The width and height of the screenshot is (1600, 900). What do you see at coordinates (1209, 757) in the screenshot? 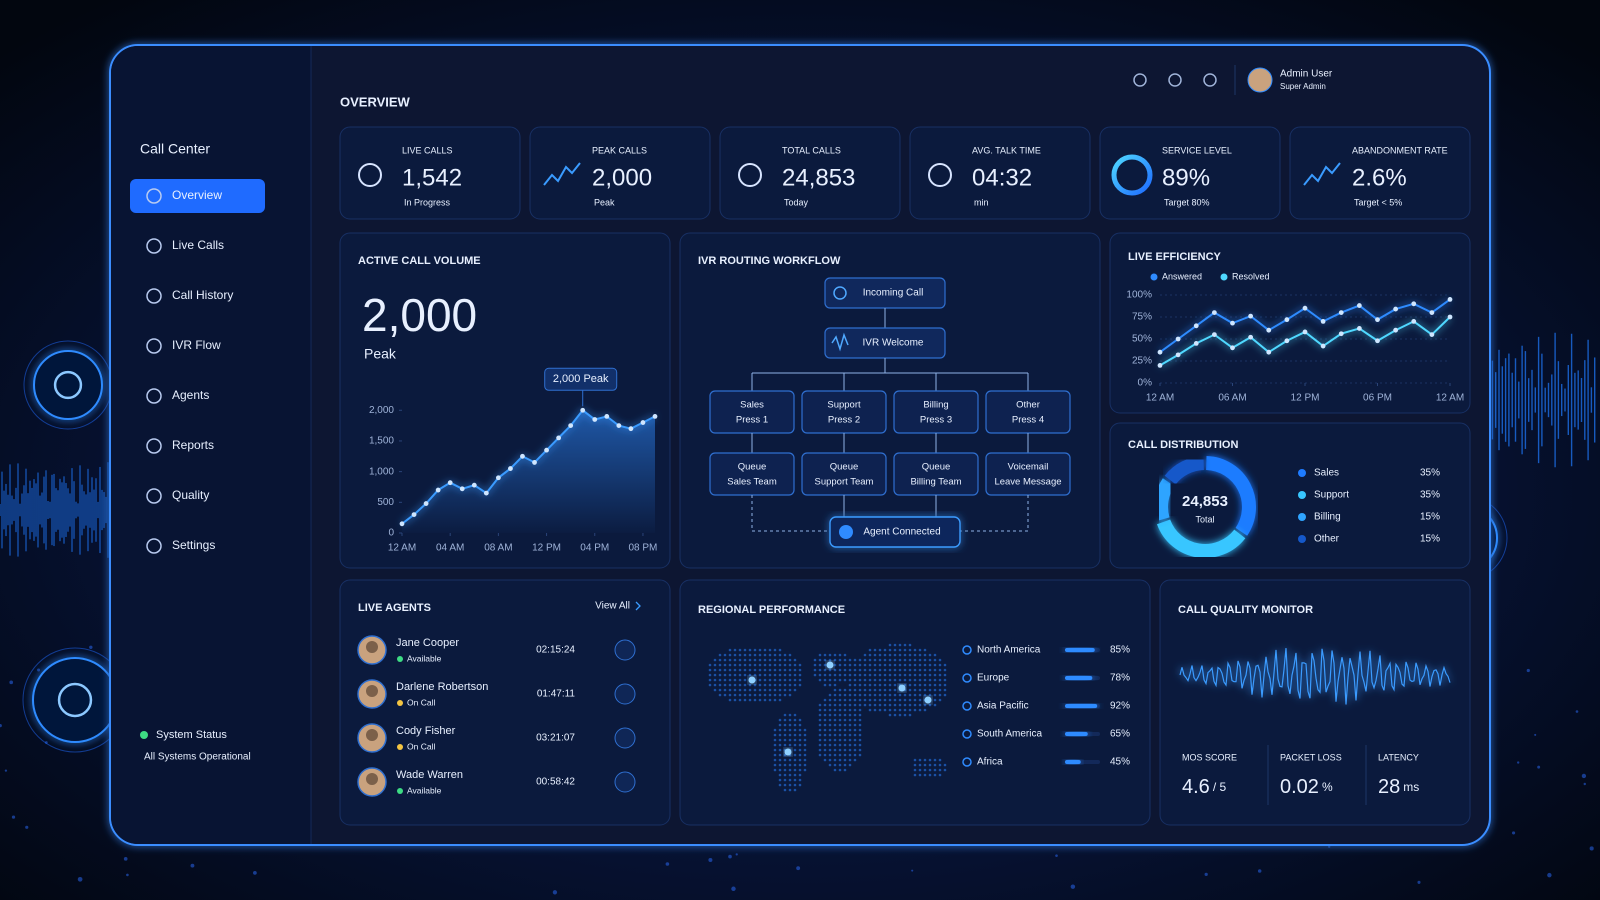
I see `metric-label: MOS SCORE` at bounding box center [1209, 757].